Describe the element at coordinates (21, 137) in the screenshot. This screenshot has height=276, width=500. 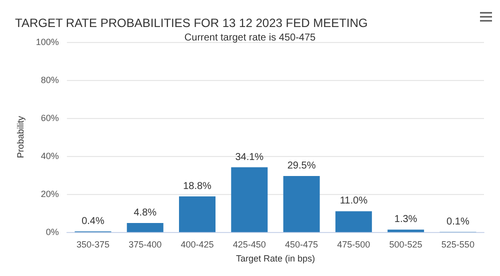
I see `y-axis-title: Probability` at that location.